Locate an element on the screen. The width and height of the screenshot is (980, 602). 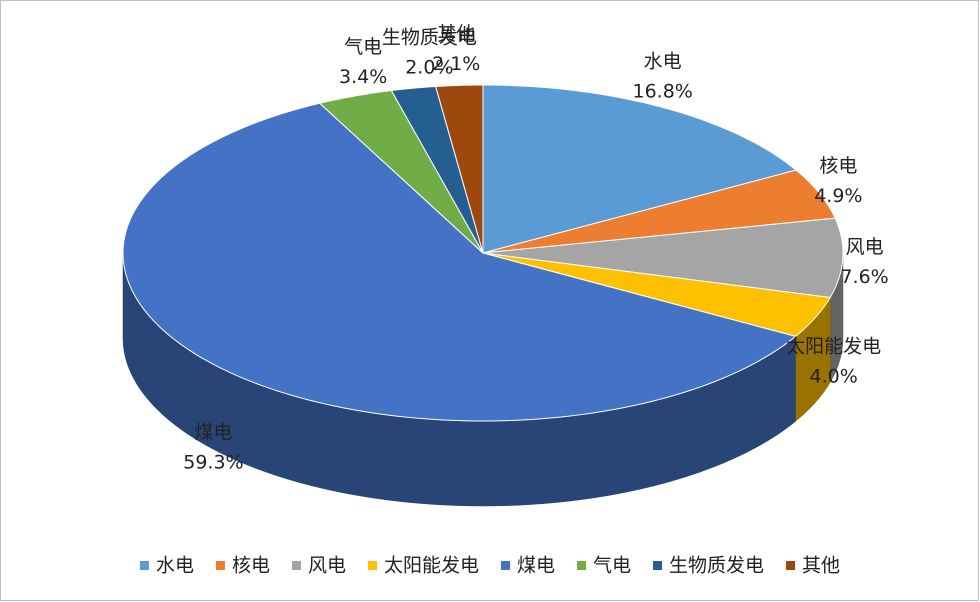
legend-label: 水电 is located at coordinates (175, 566).